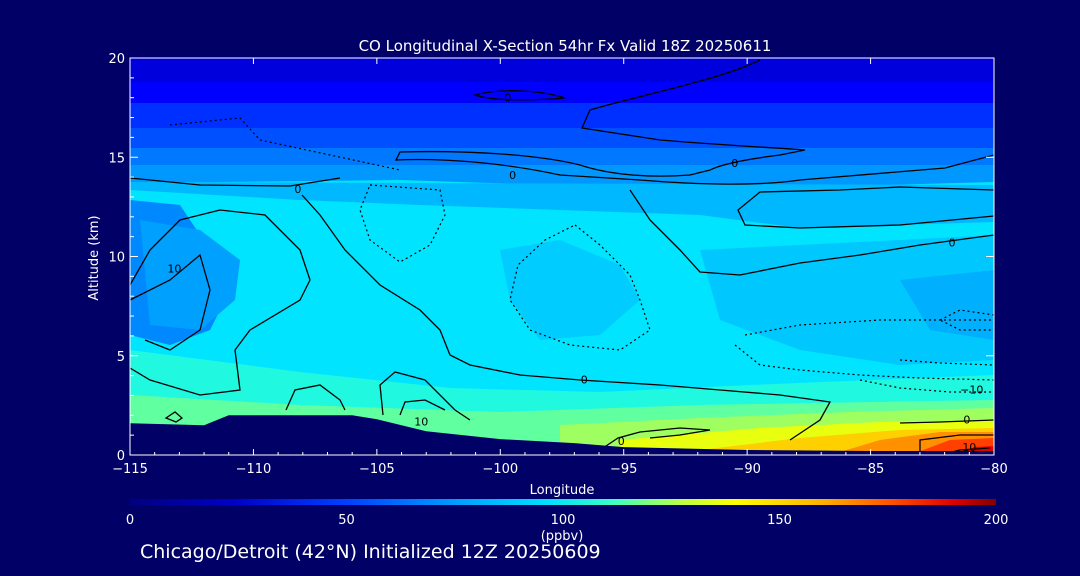 This screenshot has width=1080, height=576. I want to click on colorbar-ticks: 0 50 100 150 200, so click(567, 520).